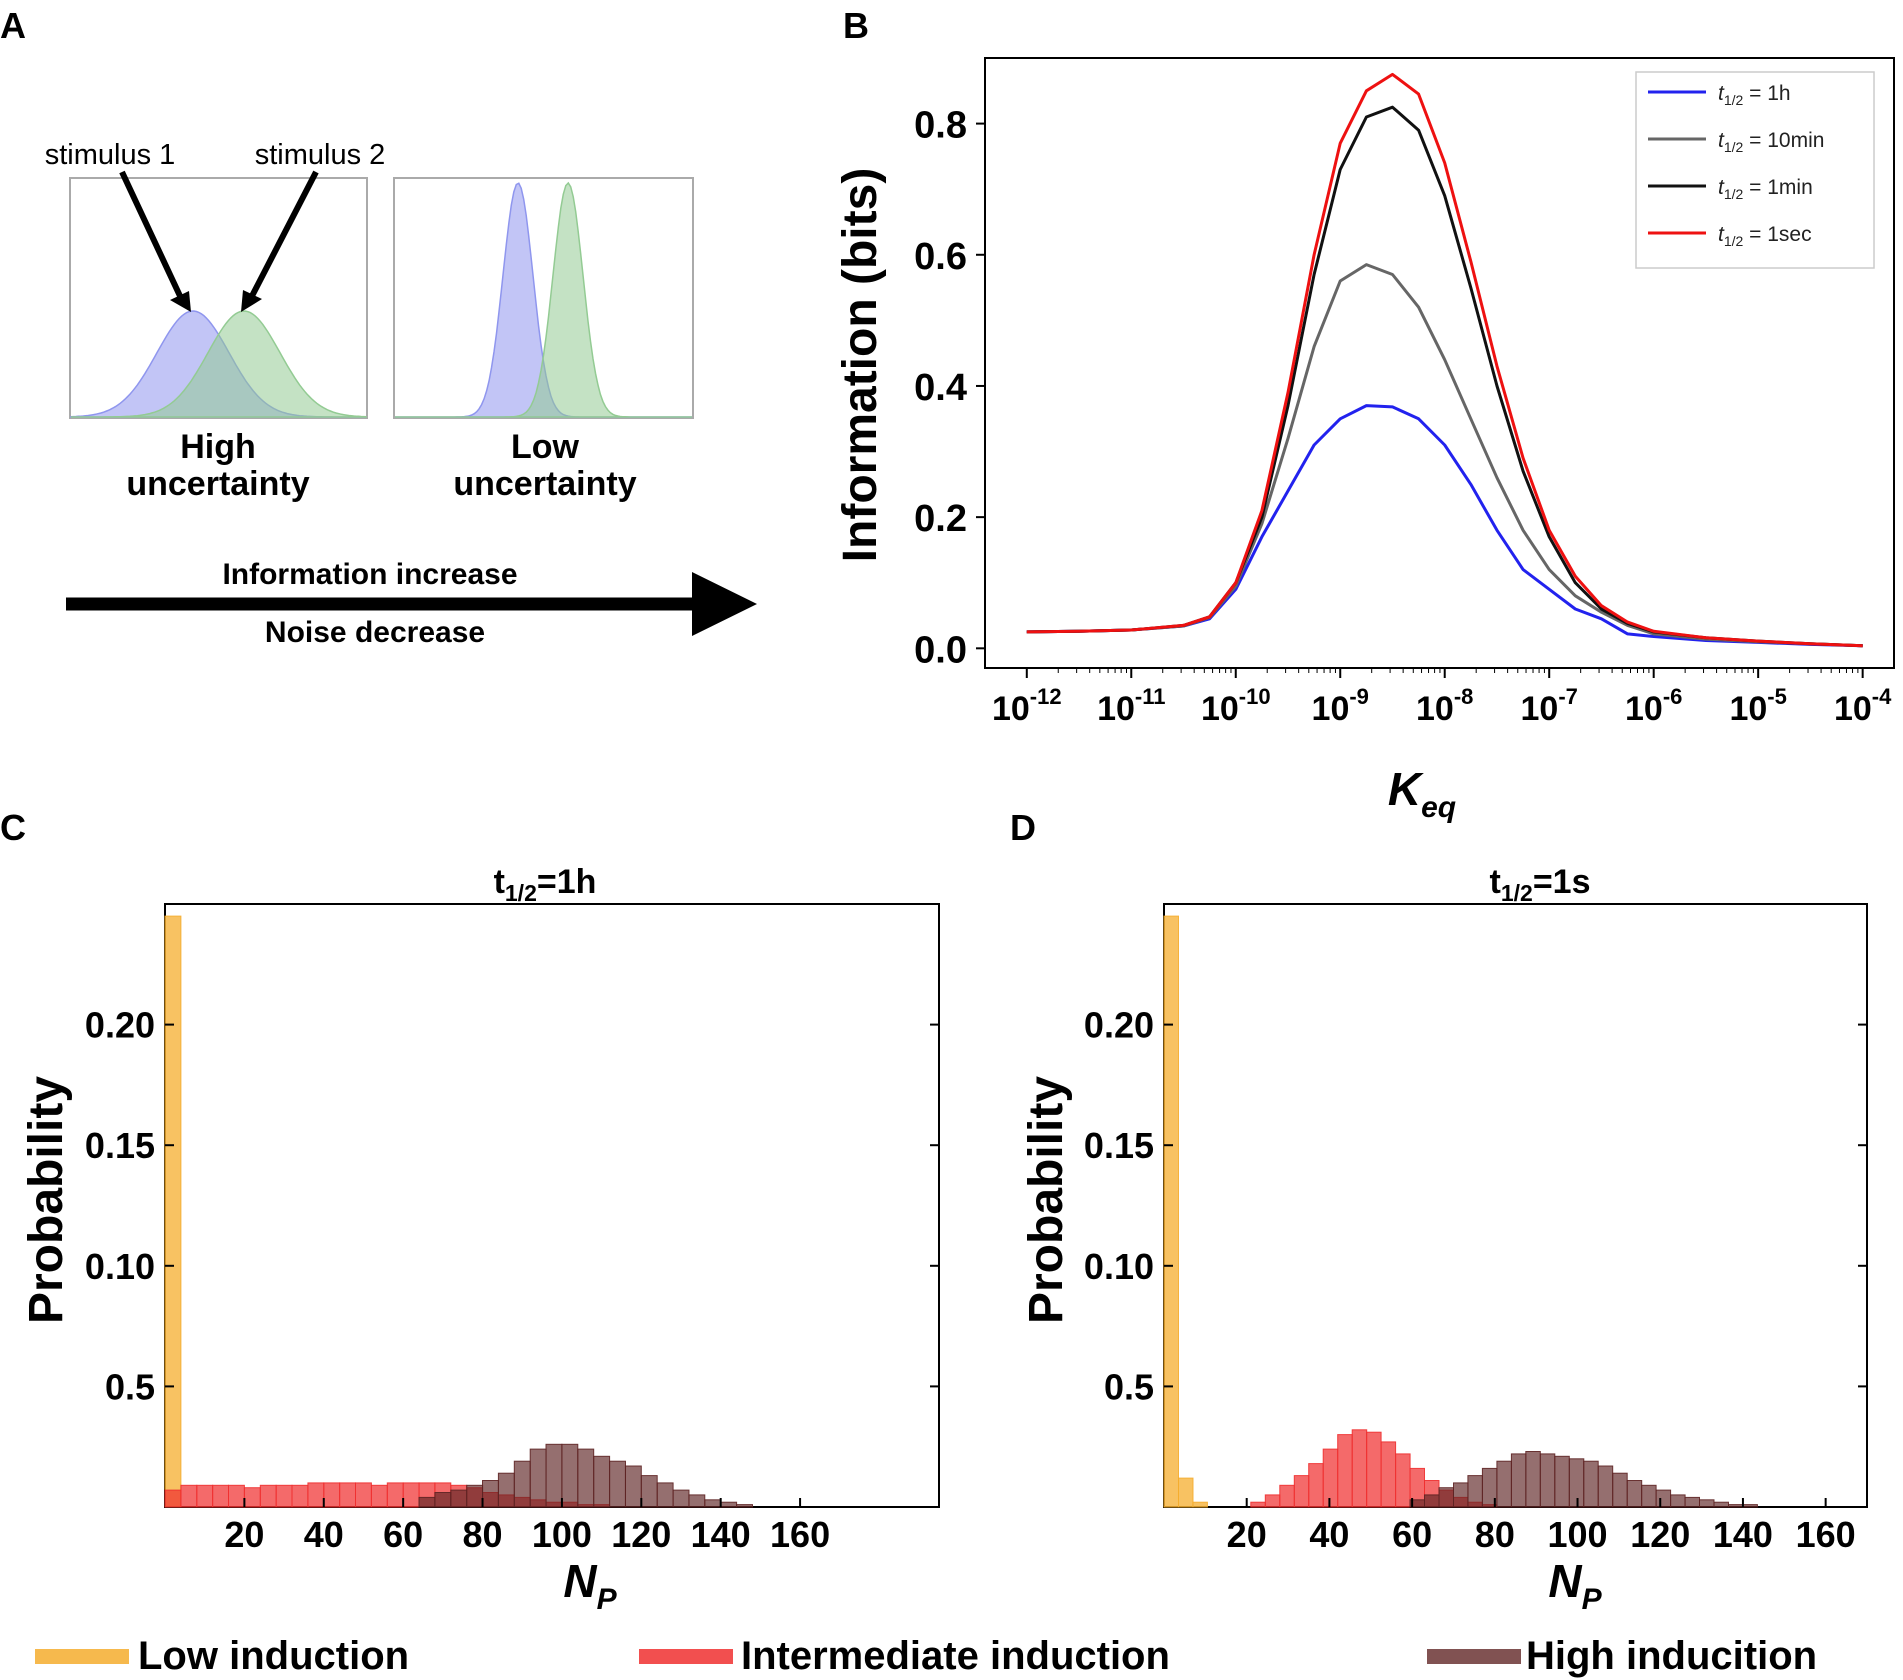 Image resolution: width=1903 pixels, height=1680 pixels. Describe the element at coordinates (369, 574) in the screenshot. I see `information-increase-label: Information increase` at that location.